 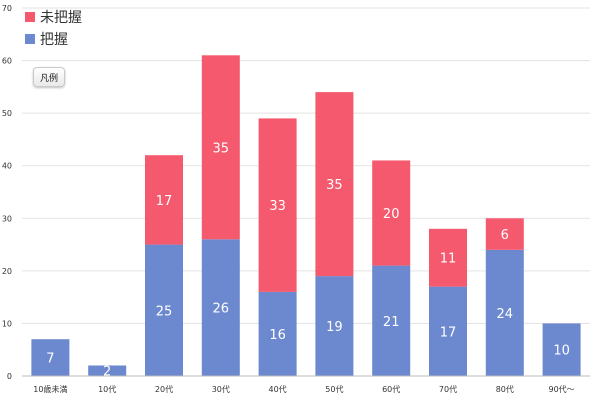 I want to click on x-tick-label: 80代, so click(x=505, y=389).